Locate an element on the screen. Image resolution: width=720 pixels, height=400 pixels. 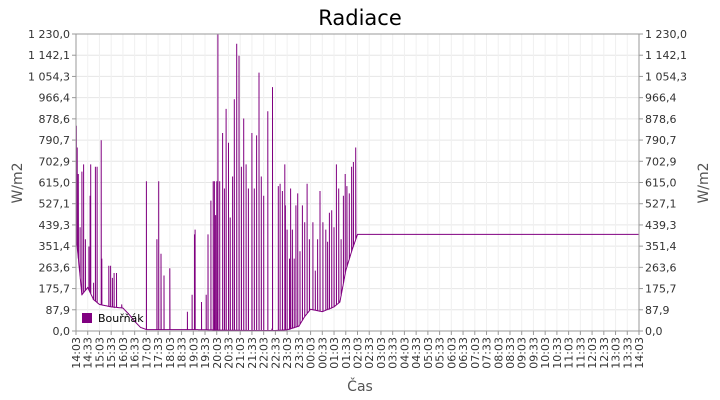
x-tick-label: 02:33 is located at coordinates (369, 353).